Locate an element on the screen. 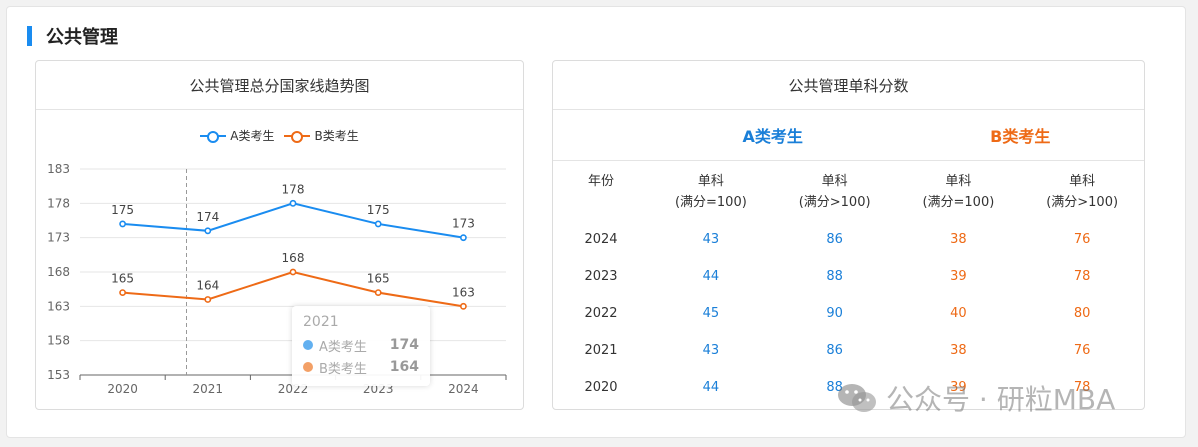 Image resolution: width=1198 pixels, height=447 pixels. year-cell: 2022 is located at coordinates (601, 313).